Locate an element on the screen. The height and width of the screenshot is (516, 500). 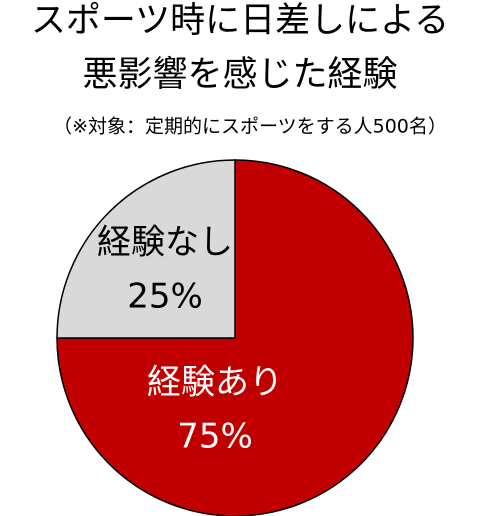
chart-title-line: スポーツ時に日差しによる is located at coordinates (240, 21).